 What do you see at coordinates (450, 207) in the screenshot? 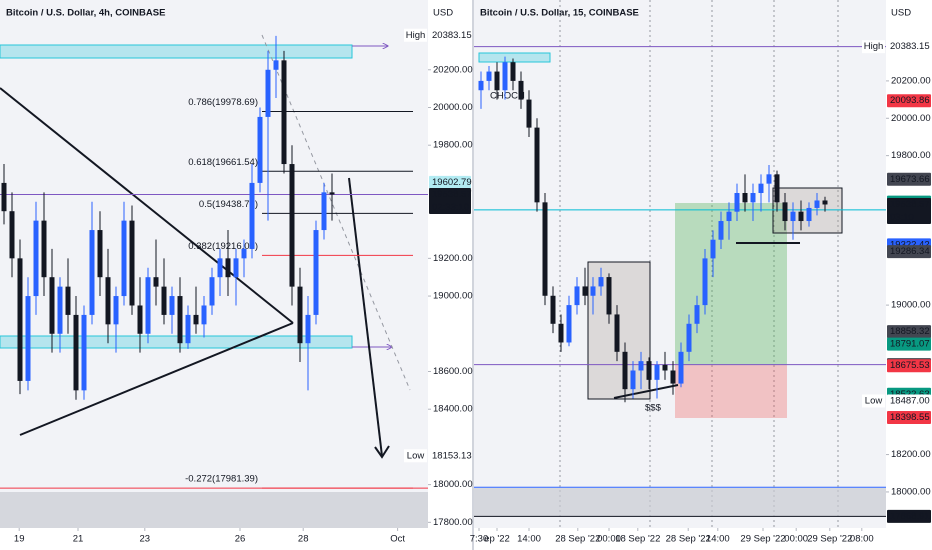
I see `countdown: 02:33:10` at bounding box center [450, 207].